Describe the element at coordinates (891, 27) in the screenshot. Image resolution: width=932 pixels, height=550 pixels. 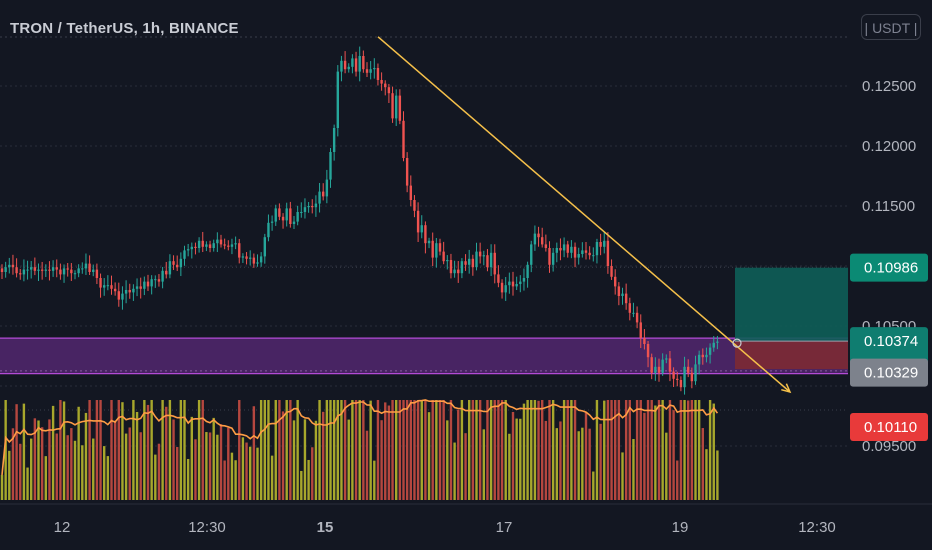
I see `currency-button: | USDT |` at that location.